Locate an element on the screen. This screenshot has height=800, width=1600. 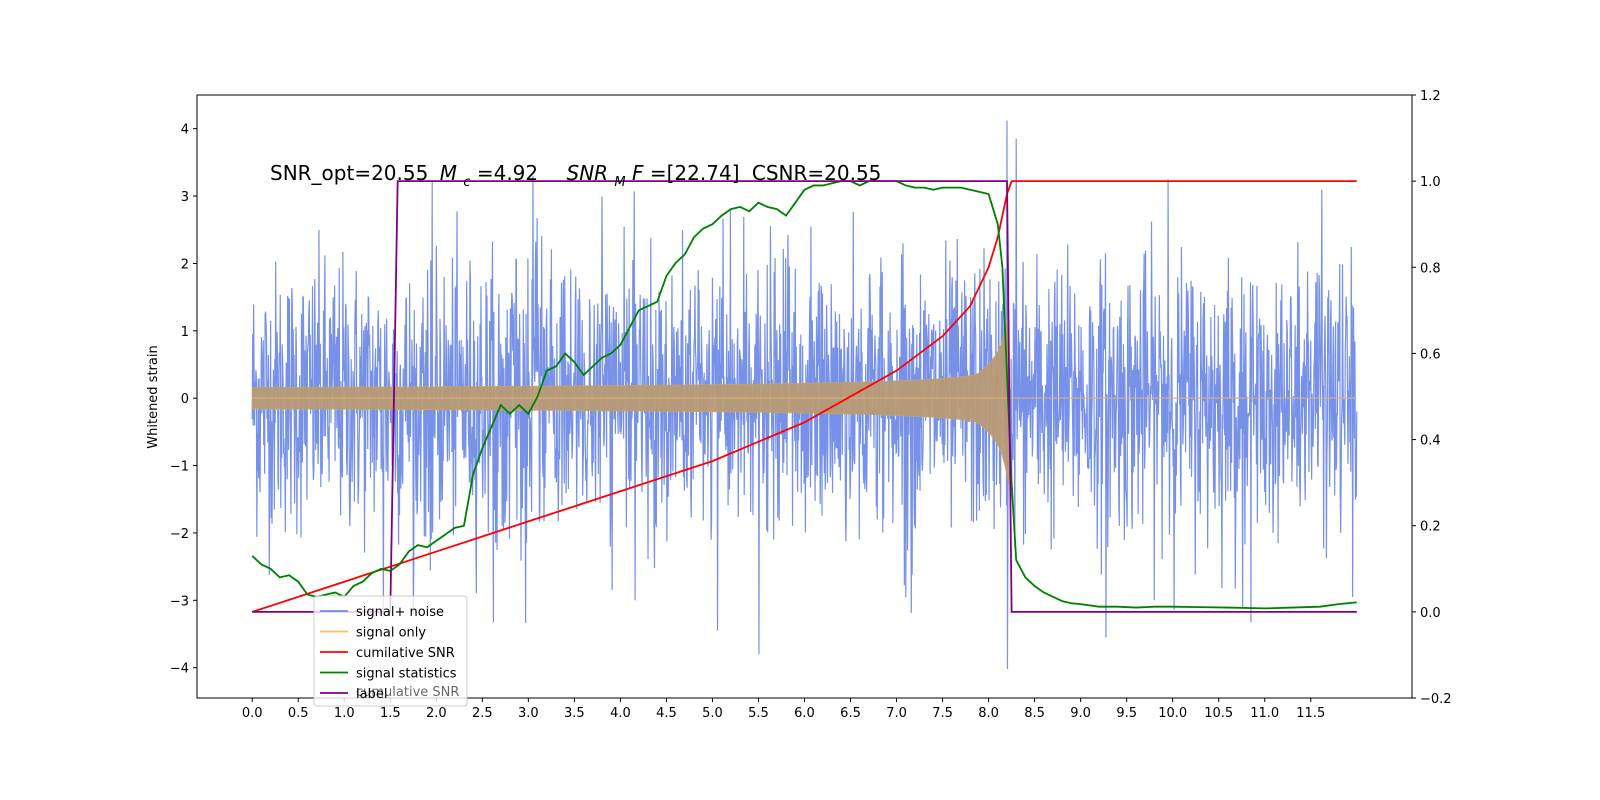
y-right-tick-label: −0.2 is located at coordinates (1436, 699).